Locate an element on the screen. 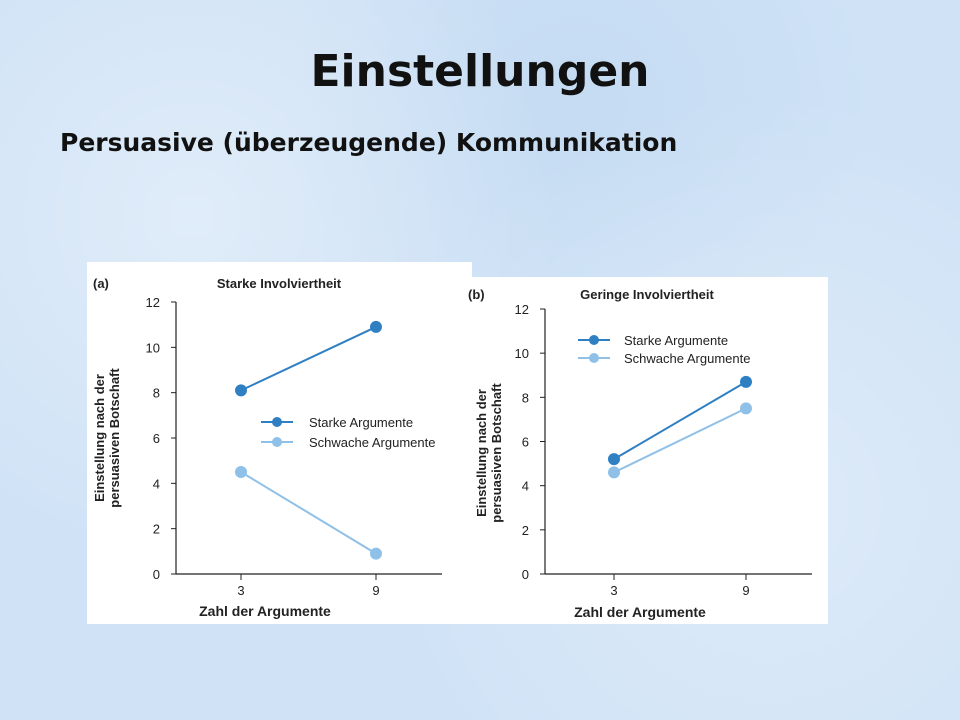 The image size is (960, 720). chart-a-legend-label-0: Starke Argumente is located at coordinates (361, 422).